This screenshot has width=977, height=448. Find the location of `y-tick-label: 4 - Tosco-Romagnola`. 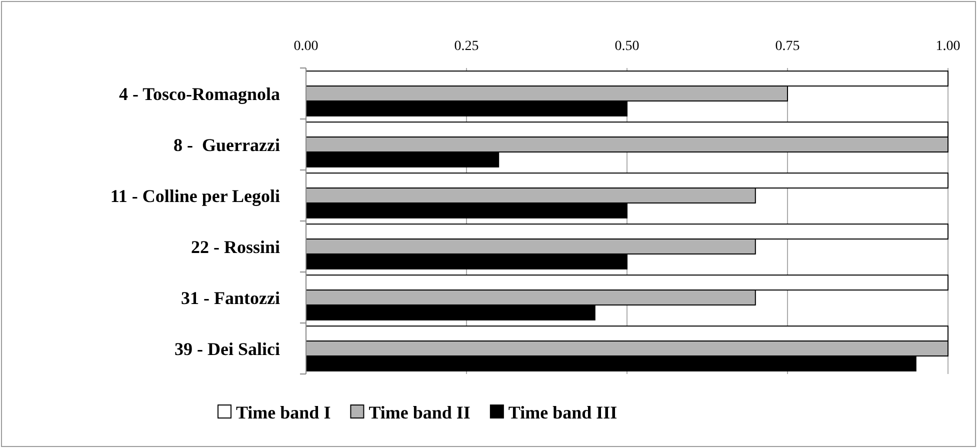

y-tick-label: 4 - Tosco-Romagnola is located at coordinates (199, 94).